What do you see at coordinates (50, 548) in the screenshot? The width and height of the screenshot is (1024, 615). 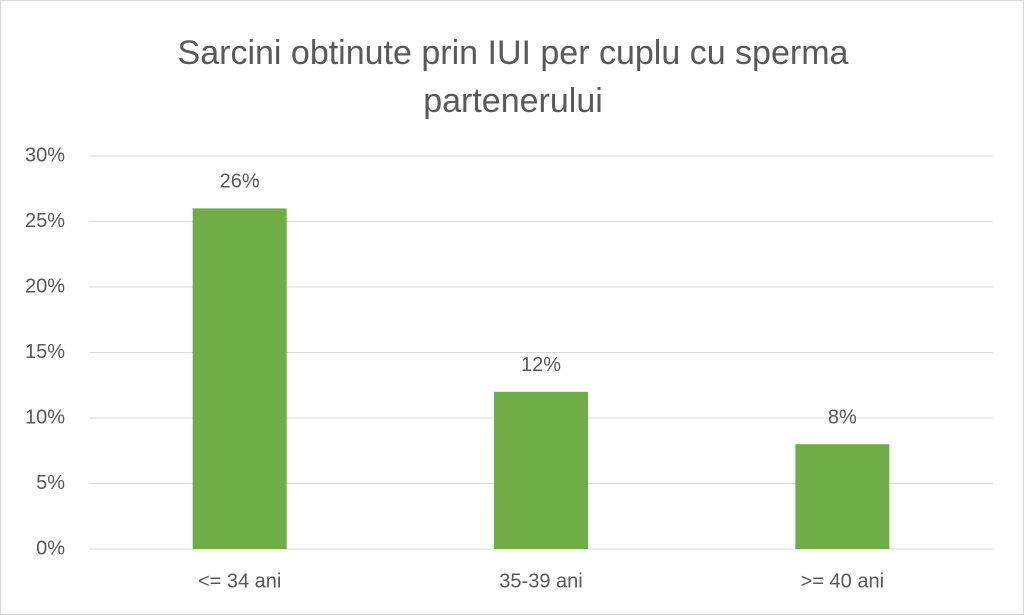 I see `y-tick-label: 0%` at bounding box center [50, 548].